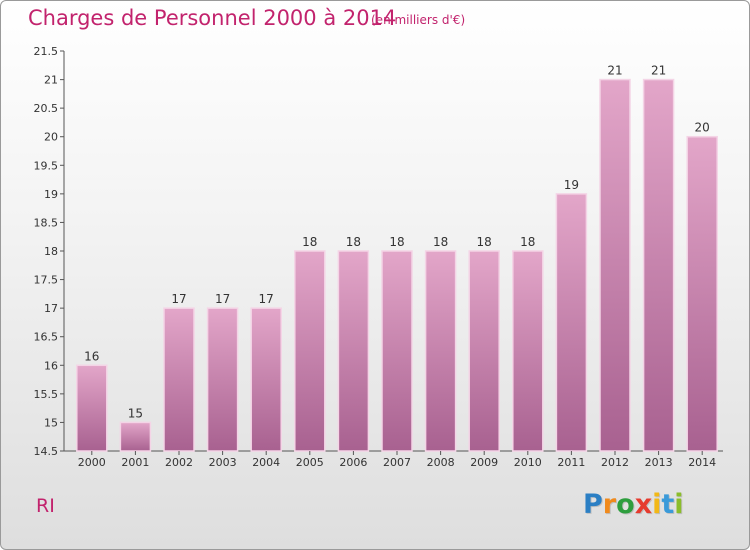  I want to click on location-label: RI, so click(45, 506).